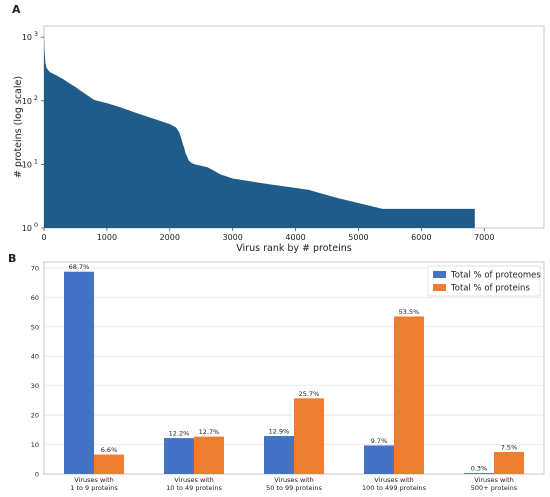 The image size is (550, 497). I want to click on panel-a-x-ticks: 0 1000 2000 3000 4000 5000 6000 7000, so click(267, 235).